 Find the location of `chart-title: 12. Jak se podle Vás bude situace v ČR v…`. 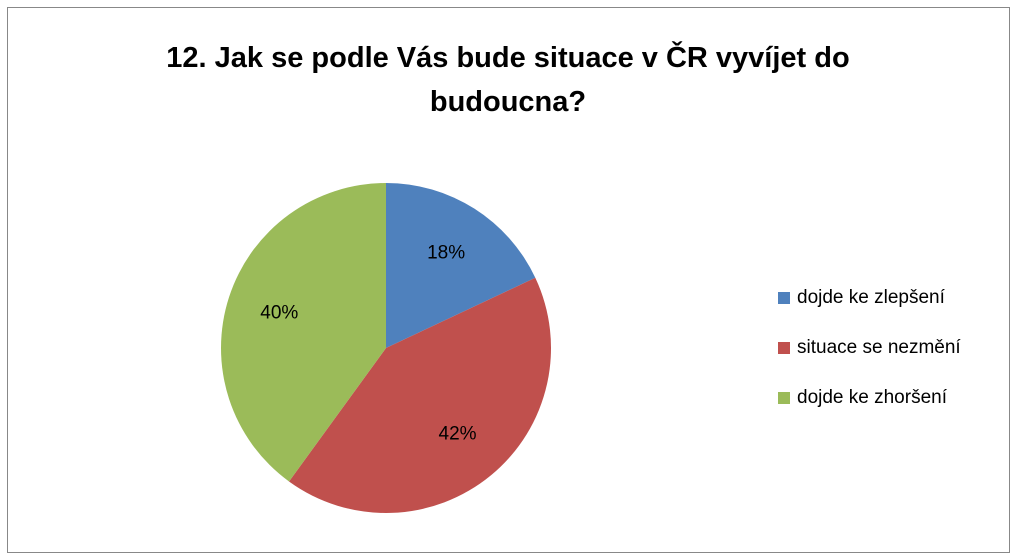

chart-title: 12. Jak se podle Vás bude situace v ČR v… is located at coordinates (508, 80).